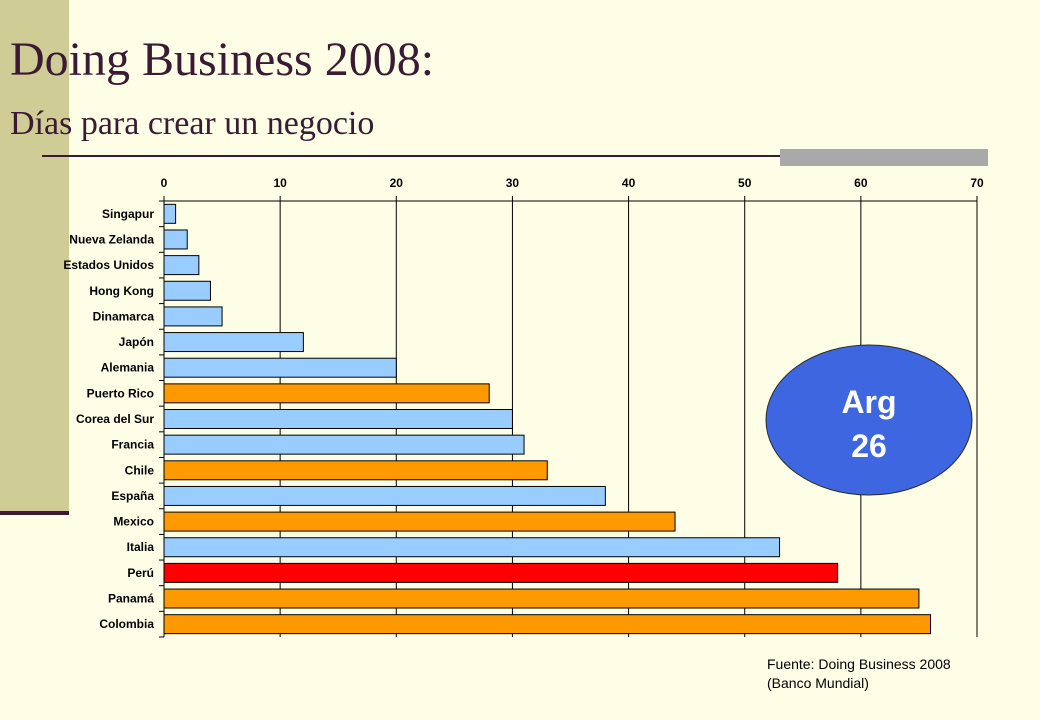 The image size is (1040, 720). What do you see at coordinates (128, 368) in the screenshot?
I see `category-label: Alemania` at bounding box center [128, 368].